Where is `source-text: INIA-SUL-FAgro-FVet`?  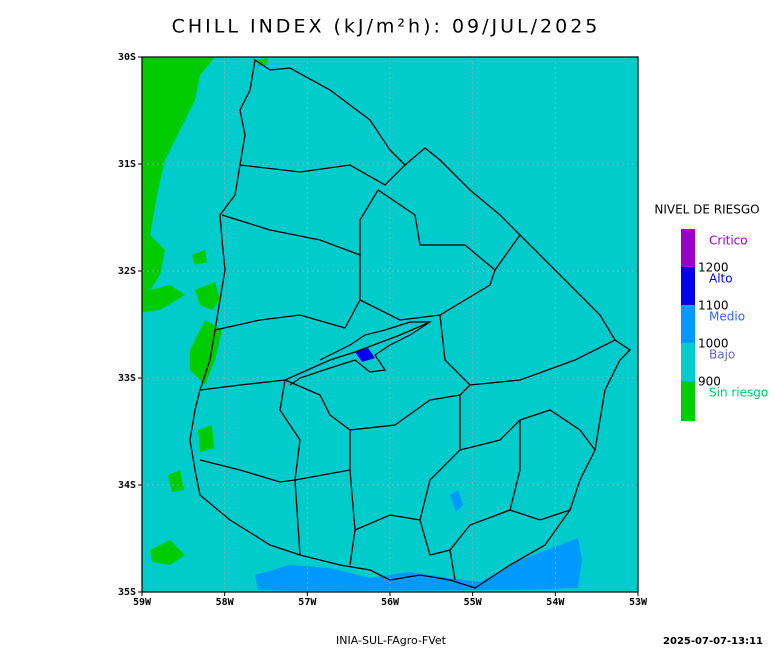 source-text: INIA-SUL-FAgro-FVet is located at coordinates (391, 640).